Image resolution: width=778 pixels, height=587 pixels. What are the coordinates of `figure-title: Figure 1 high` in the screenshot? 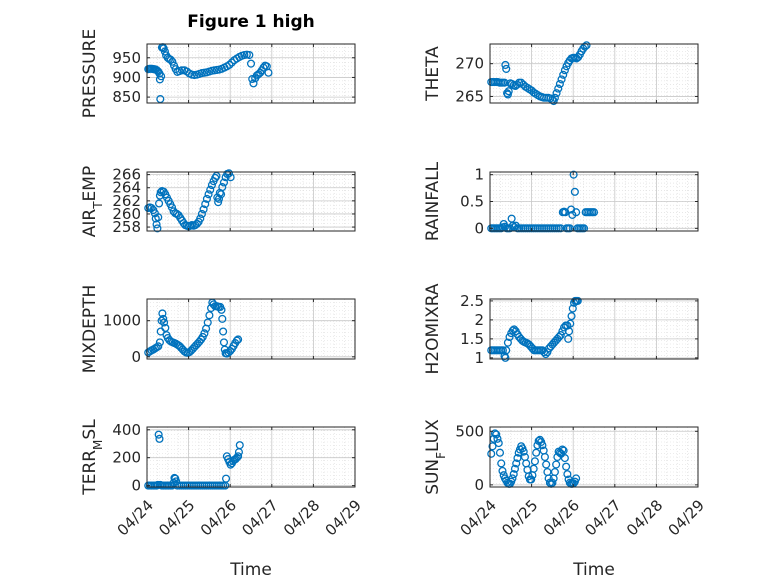 It's located at (251, 22).